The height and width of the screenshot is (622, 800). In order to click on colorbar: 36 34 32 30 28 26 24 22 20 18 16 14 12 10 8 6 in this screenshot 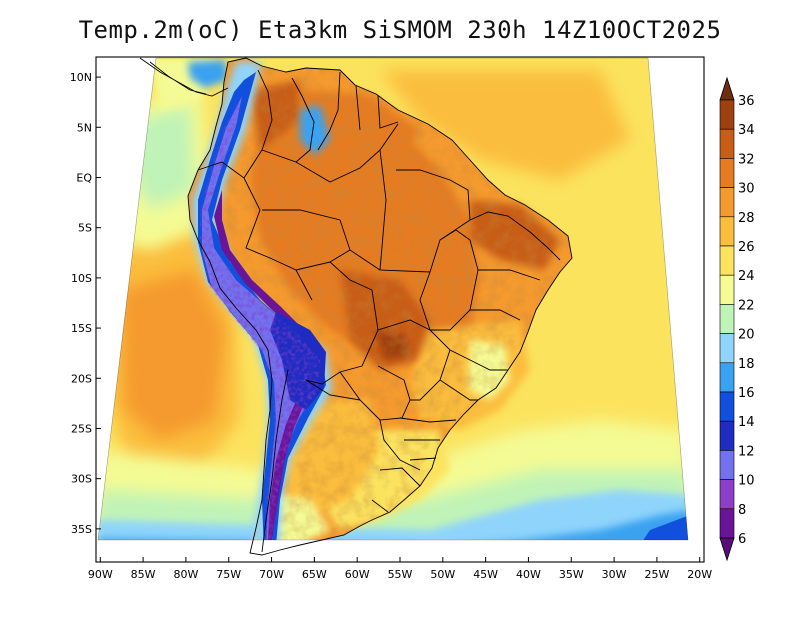, I will do `click(737, 319)`.